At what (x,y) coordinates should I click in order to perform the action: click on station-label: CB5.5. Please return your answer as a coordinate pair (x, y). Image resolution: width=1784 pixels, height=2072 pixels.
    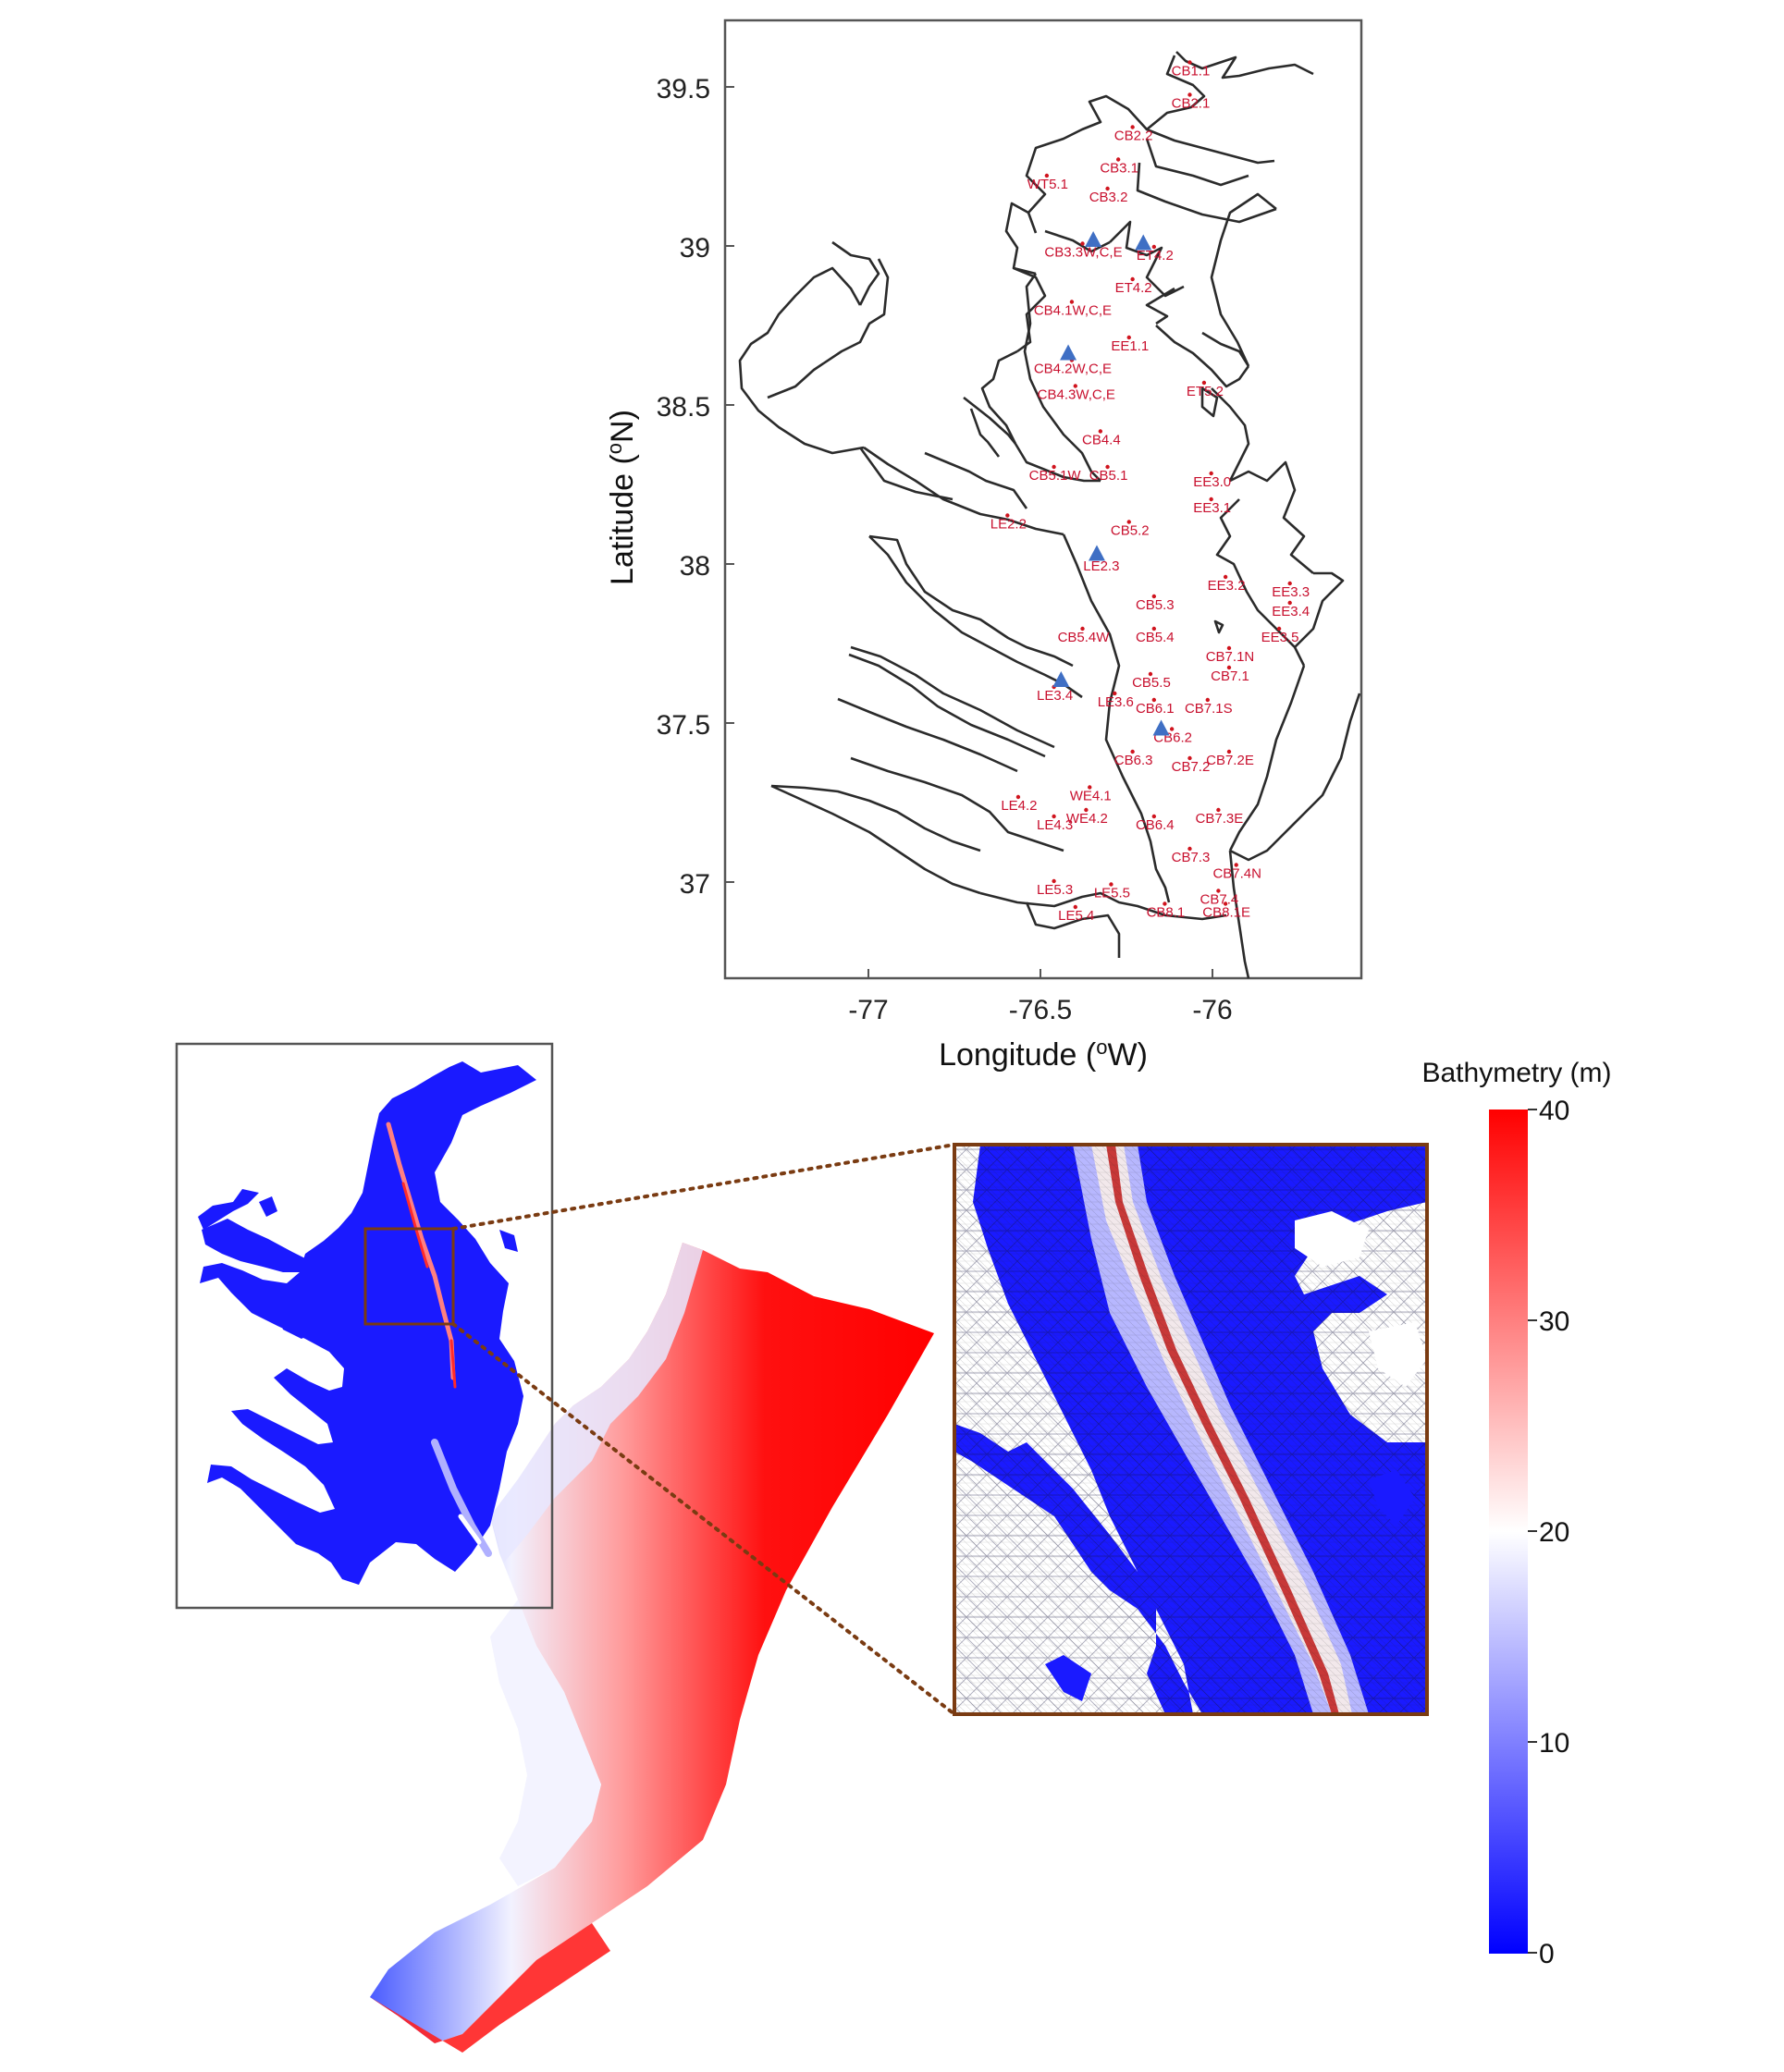
    Looking at the image, I should click on (1151, 683).